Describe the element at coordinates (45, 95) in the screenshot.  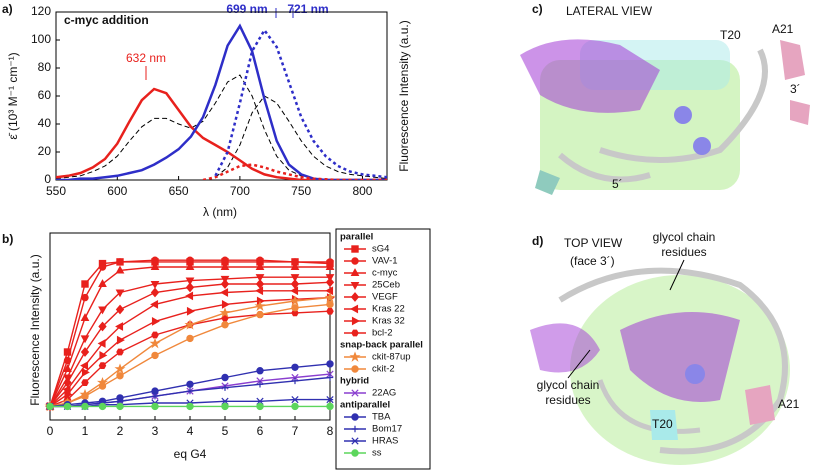
I see `y-tick-label: 60` at that location.